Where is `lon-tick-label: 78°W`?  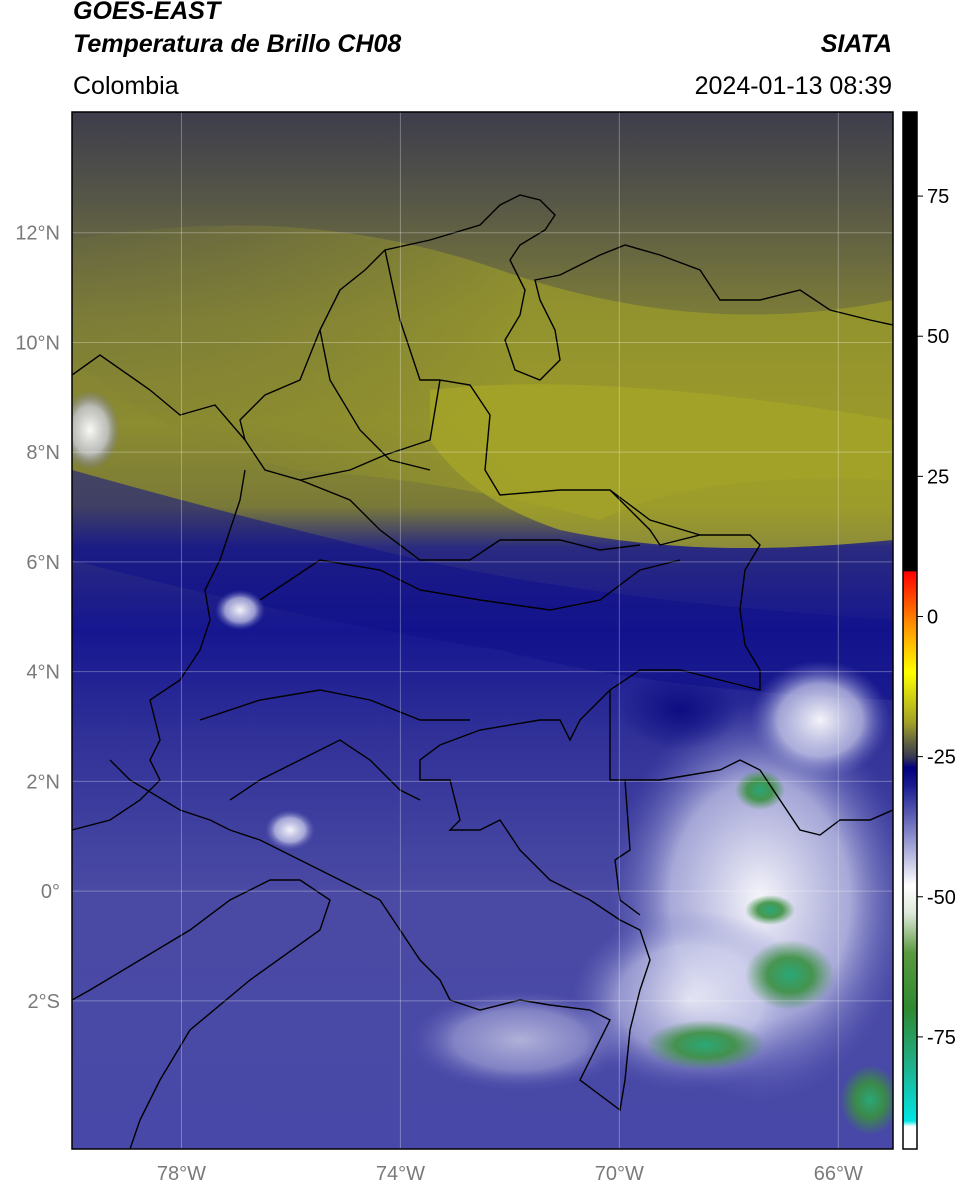
lon-tick-label: 78°W is located at coordinates (181, 1174).